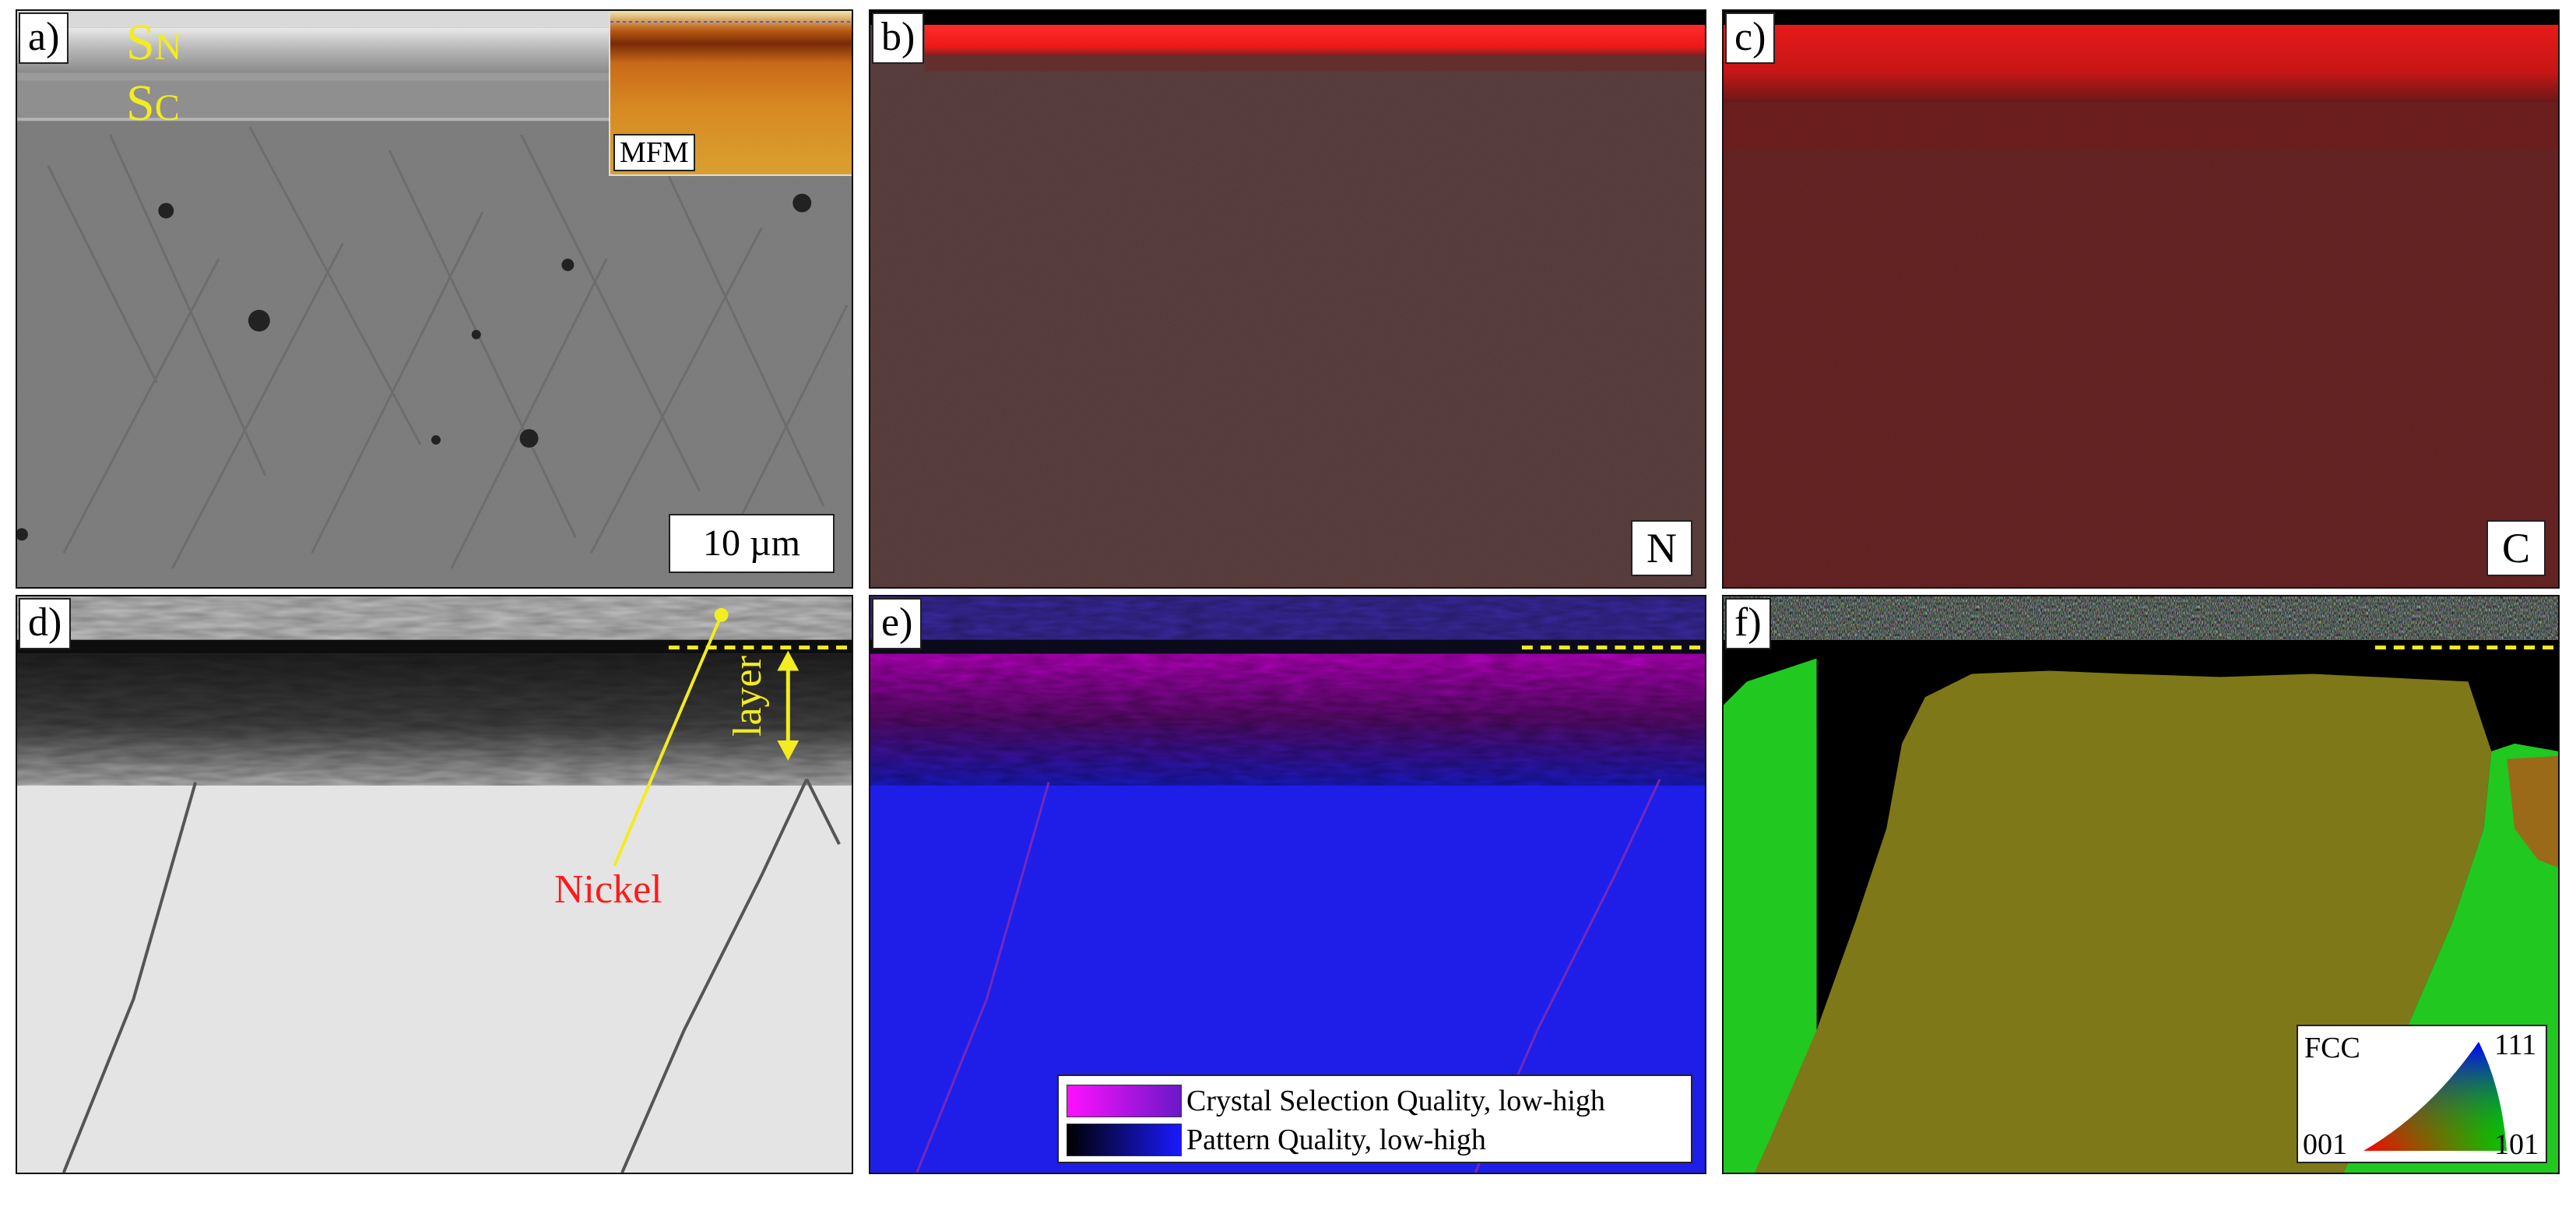 The image size is (2576, 1231). I want to click on legend-row-pattern-quality: Pattern Quality, low-high, so click(1277, 1140).